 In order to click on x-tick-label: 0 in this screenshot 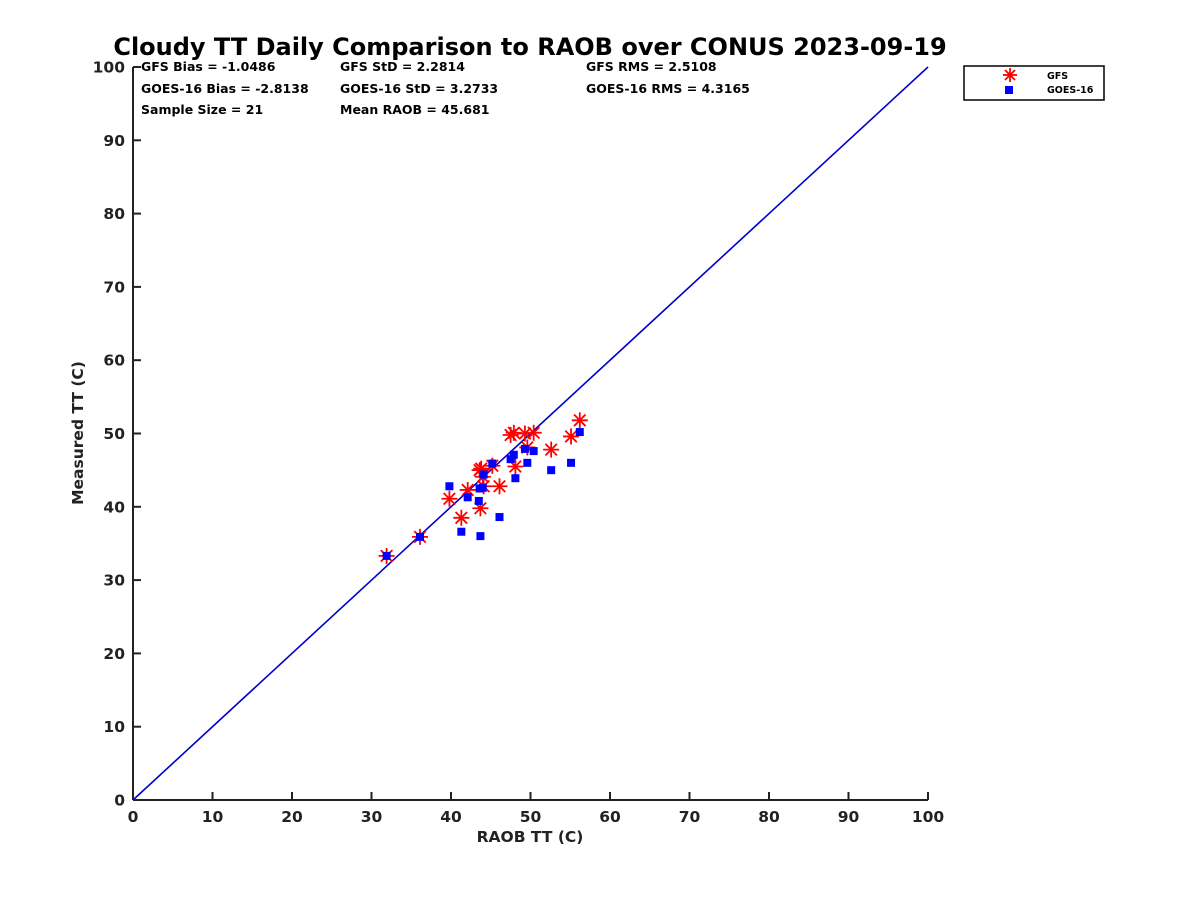, I will do `click(133, 817)`.